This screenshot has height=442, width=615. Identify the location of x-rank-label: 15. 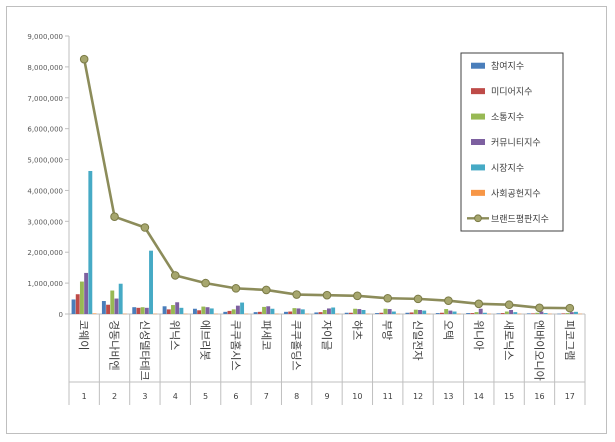
(509, 396).